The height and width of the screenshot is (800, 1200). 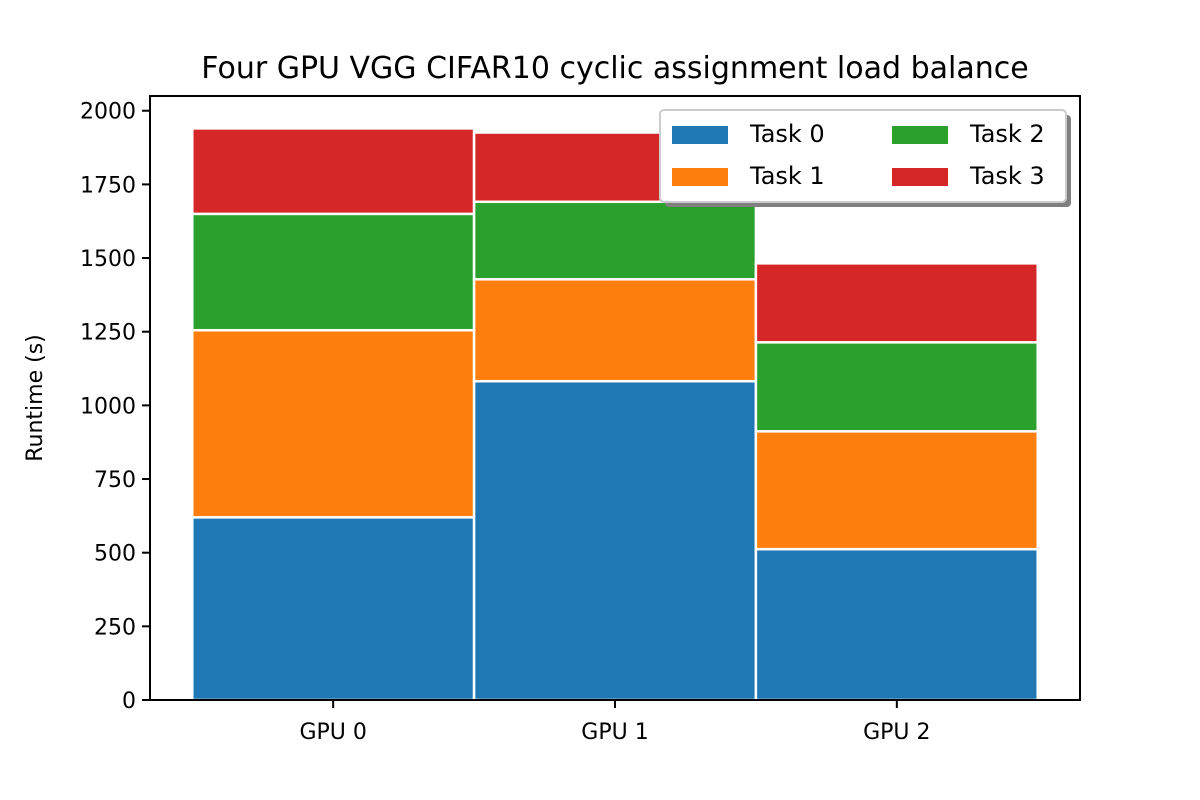 What do you see at coordinates (108, 185) in the screenshot?
I see `y-tick-label: 1750` at bounding box center [108, 185].